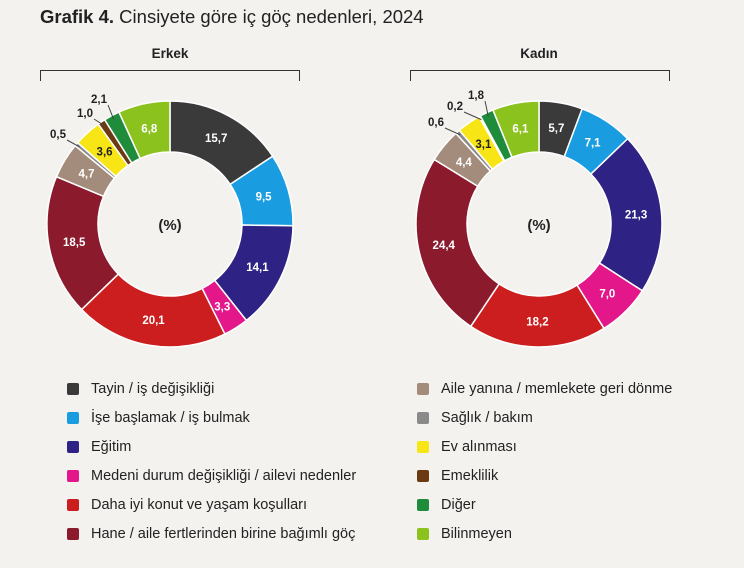 Image resolution: width=744 pixels, height=568 pixels. What do you see at coordinates (211, 446) in the screenshot?
I see `legend-item-e-itim: Eğitim` at bounding box center [211, 446].